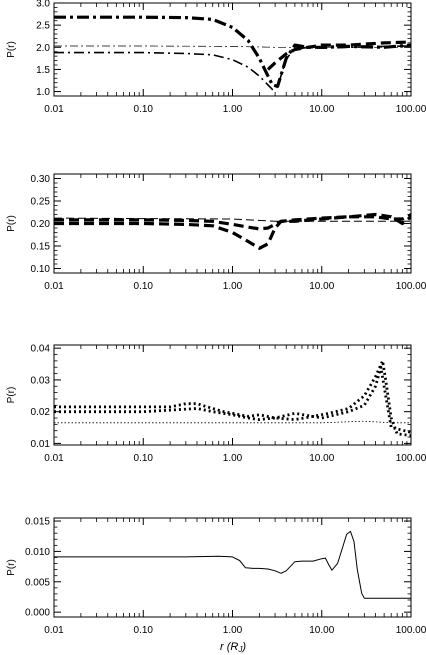  I want to click on y-tick-label: 3.0, so click(43, 5).